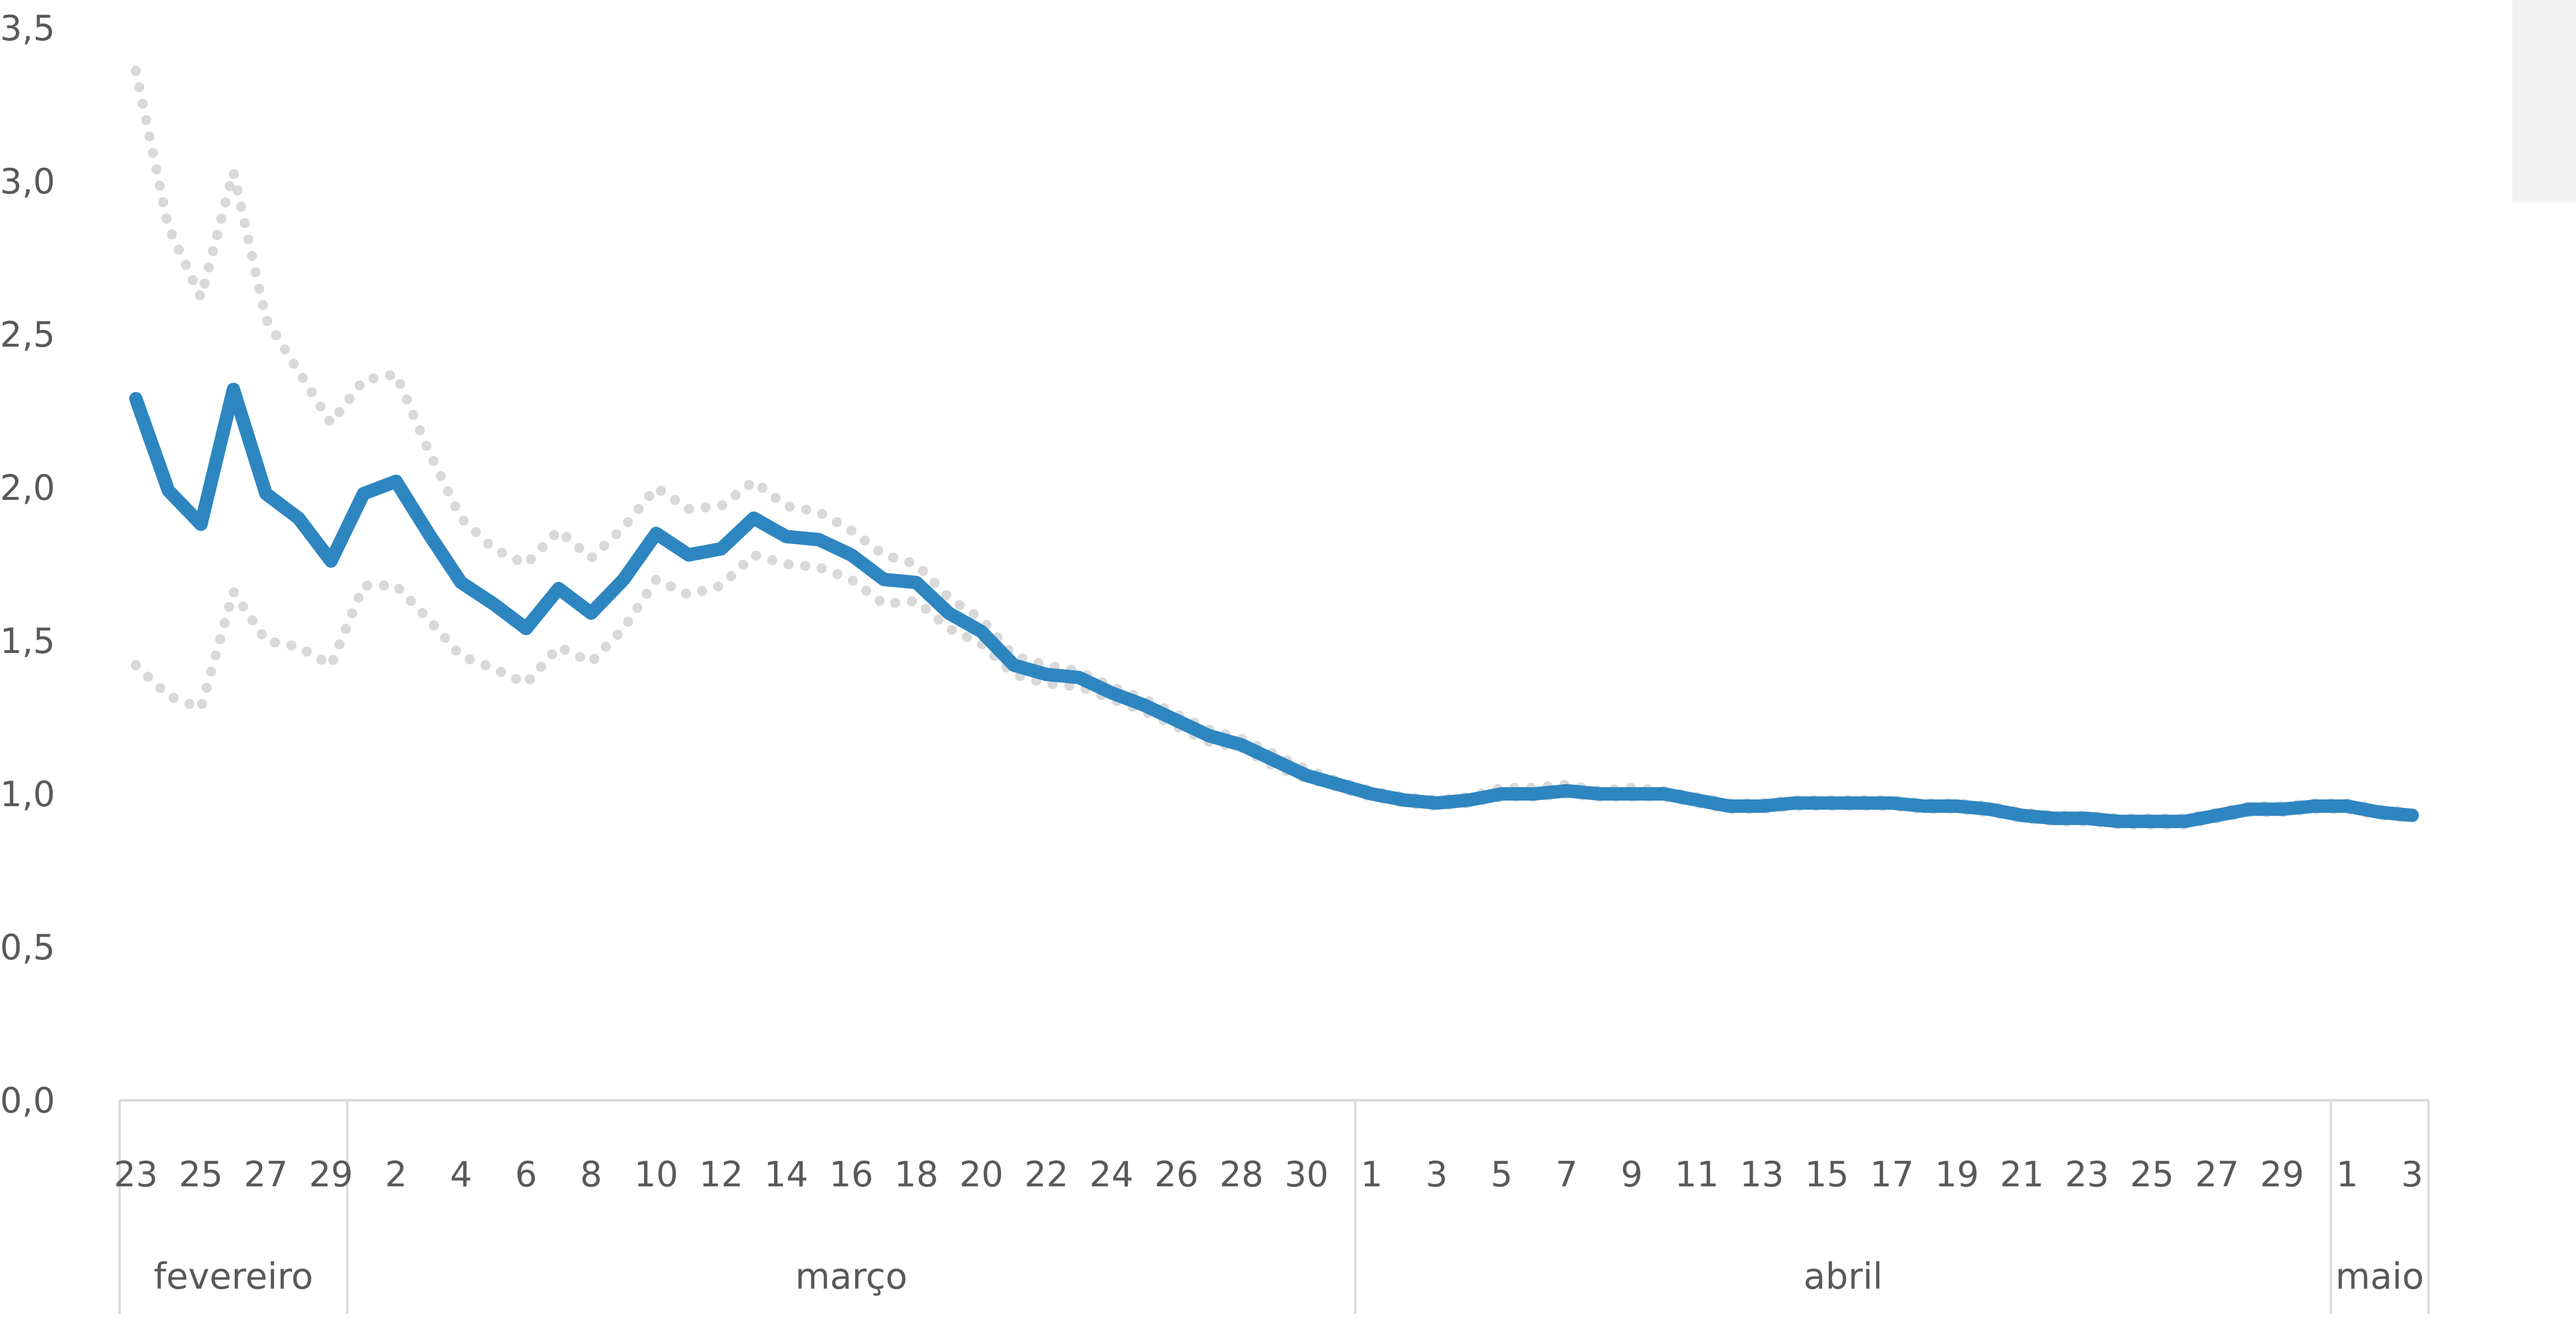 This screenshot has height=1325, width=2576. What do you see at coordinates (1566, 1174) in the screenshot?
I see `x-tick-label: 7` at bounding box center [1566, 1174].